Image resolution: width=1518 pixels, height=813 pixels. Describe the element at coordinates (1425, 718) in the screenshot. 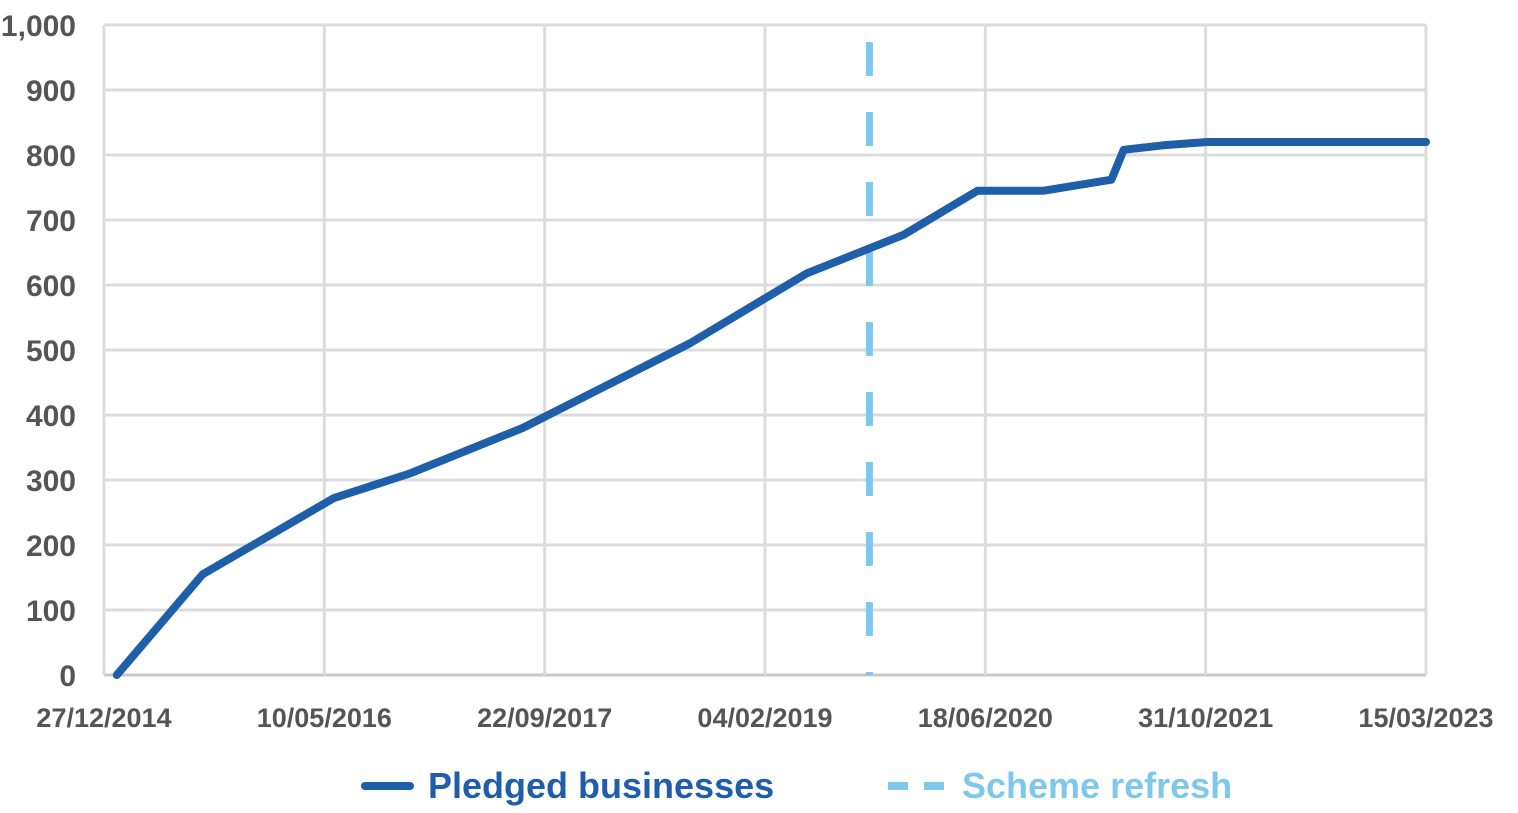

I see `x-tick-label: 15/03/2023` at that location.